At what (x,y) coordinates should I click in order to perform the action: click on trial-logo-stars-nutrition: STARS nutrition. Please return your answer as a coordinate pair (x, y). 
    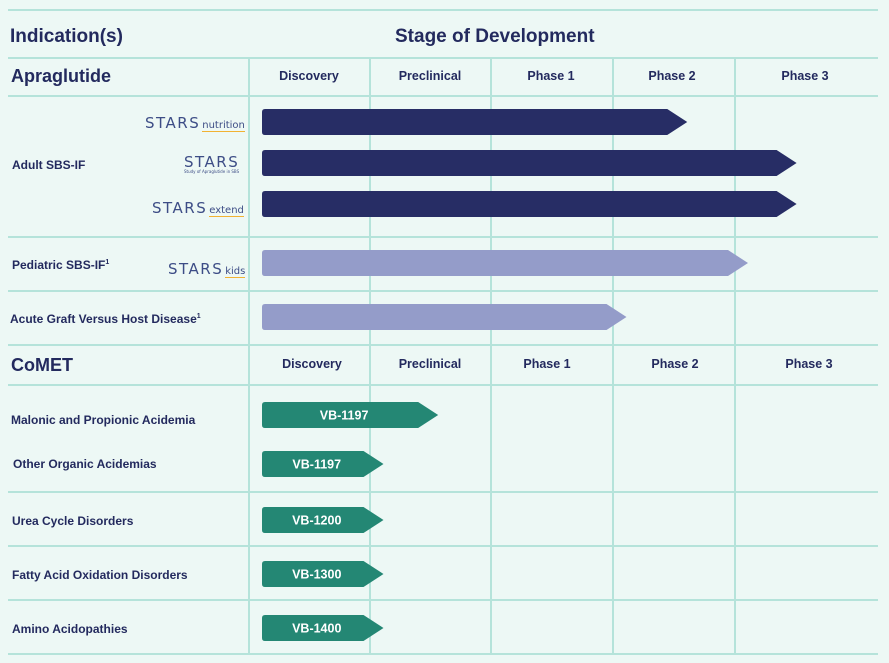
    Looking at the image, I should click on (195, 122).